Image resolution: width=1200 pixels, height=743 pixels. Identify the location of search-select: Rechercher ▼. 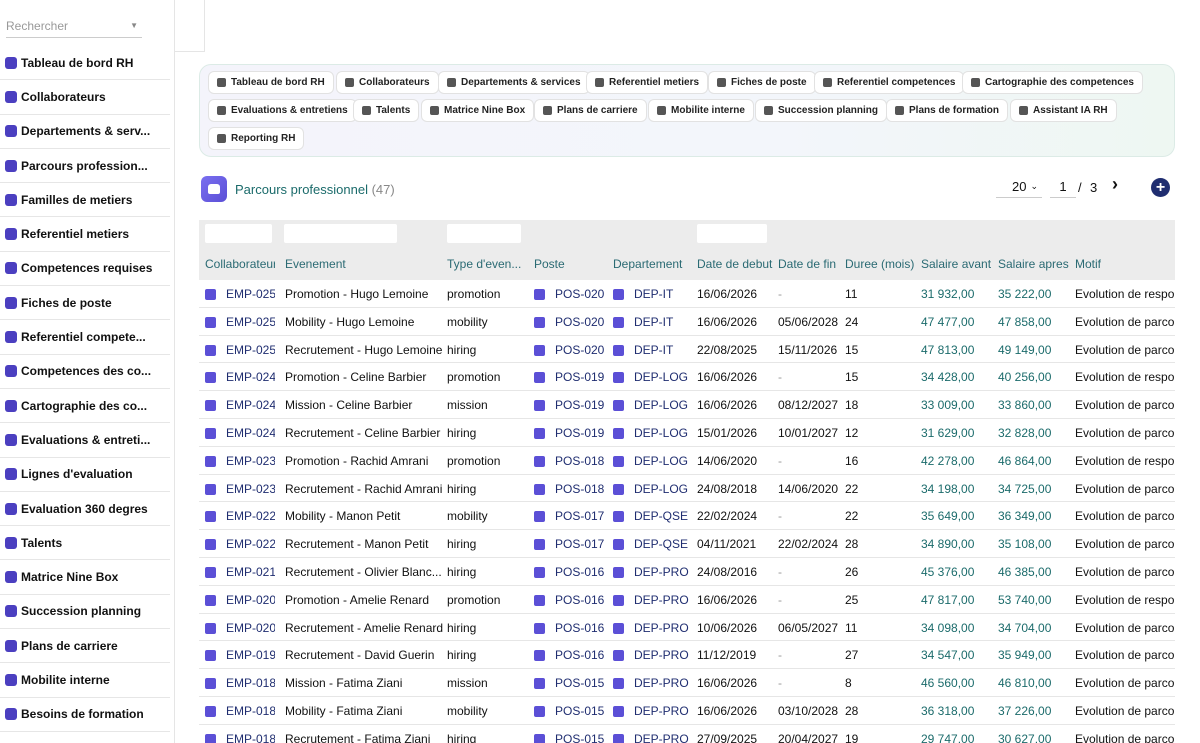
(74, 26).